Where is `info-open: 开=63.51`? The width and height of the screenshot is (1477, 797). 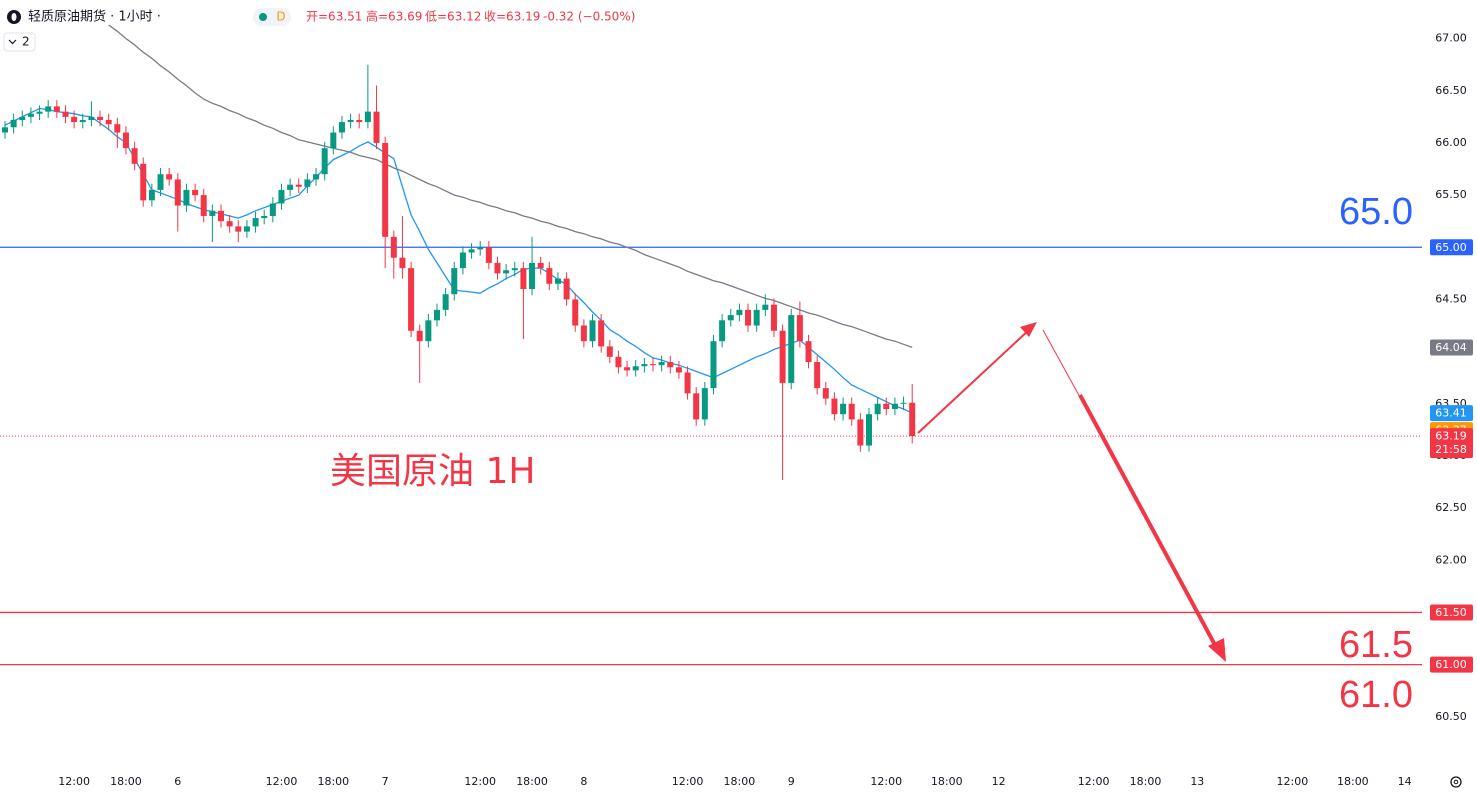 info-open: 开=63.51 is located at coordinates (334, 17).